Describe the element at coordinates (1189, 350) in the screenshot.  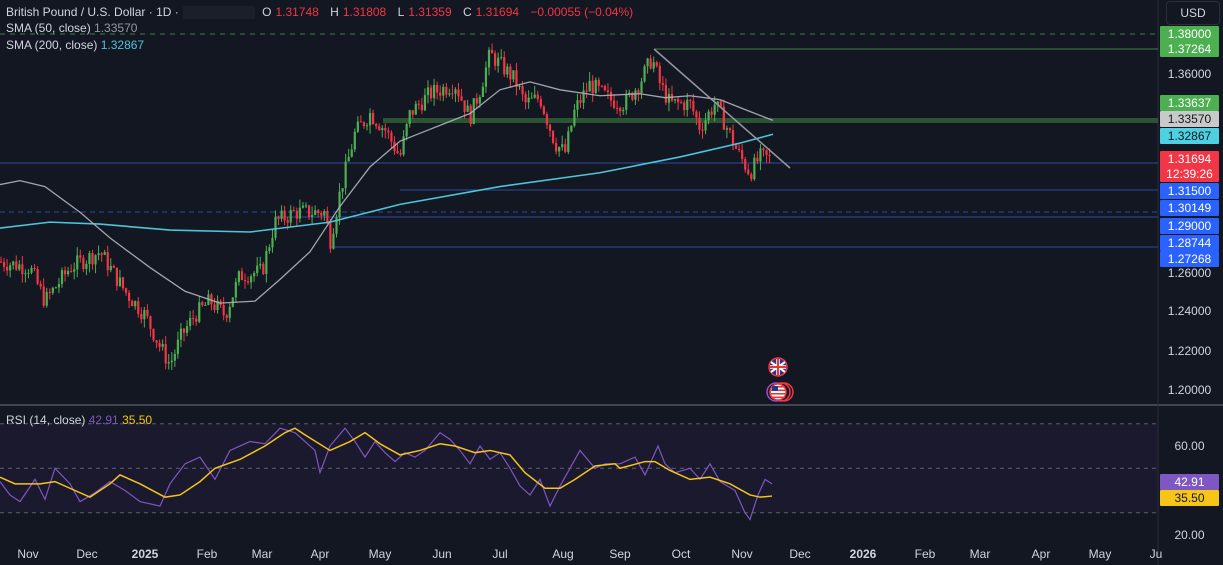
I see `price-tick: 1.22000` at that location.